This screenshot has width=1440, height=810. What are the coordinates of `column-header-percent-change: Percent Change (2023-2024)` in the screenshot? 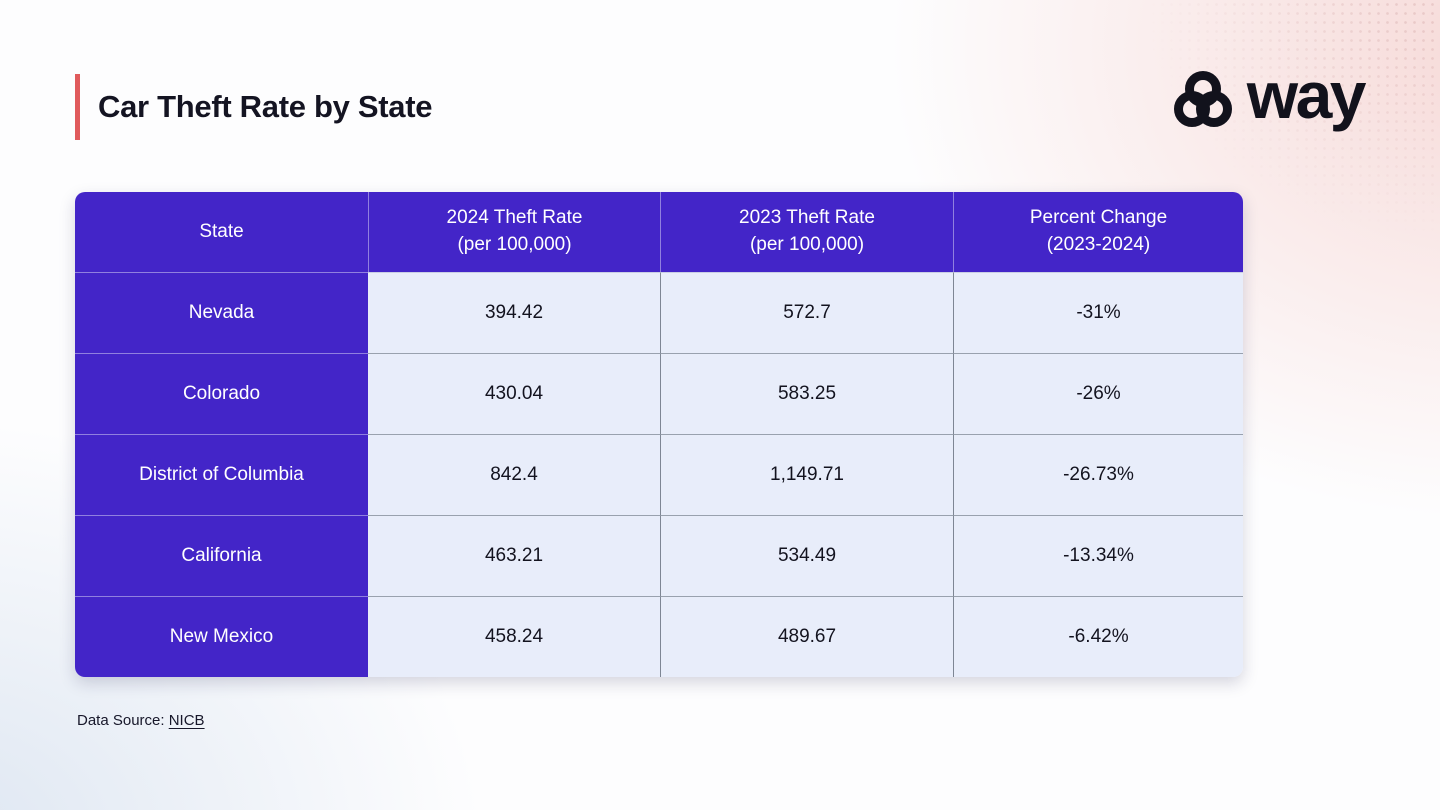 It's located at (1098, 232).